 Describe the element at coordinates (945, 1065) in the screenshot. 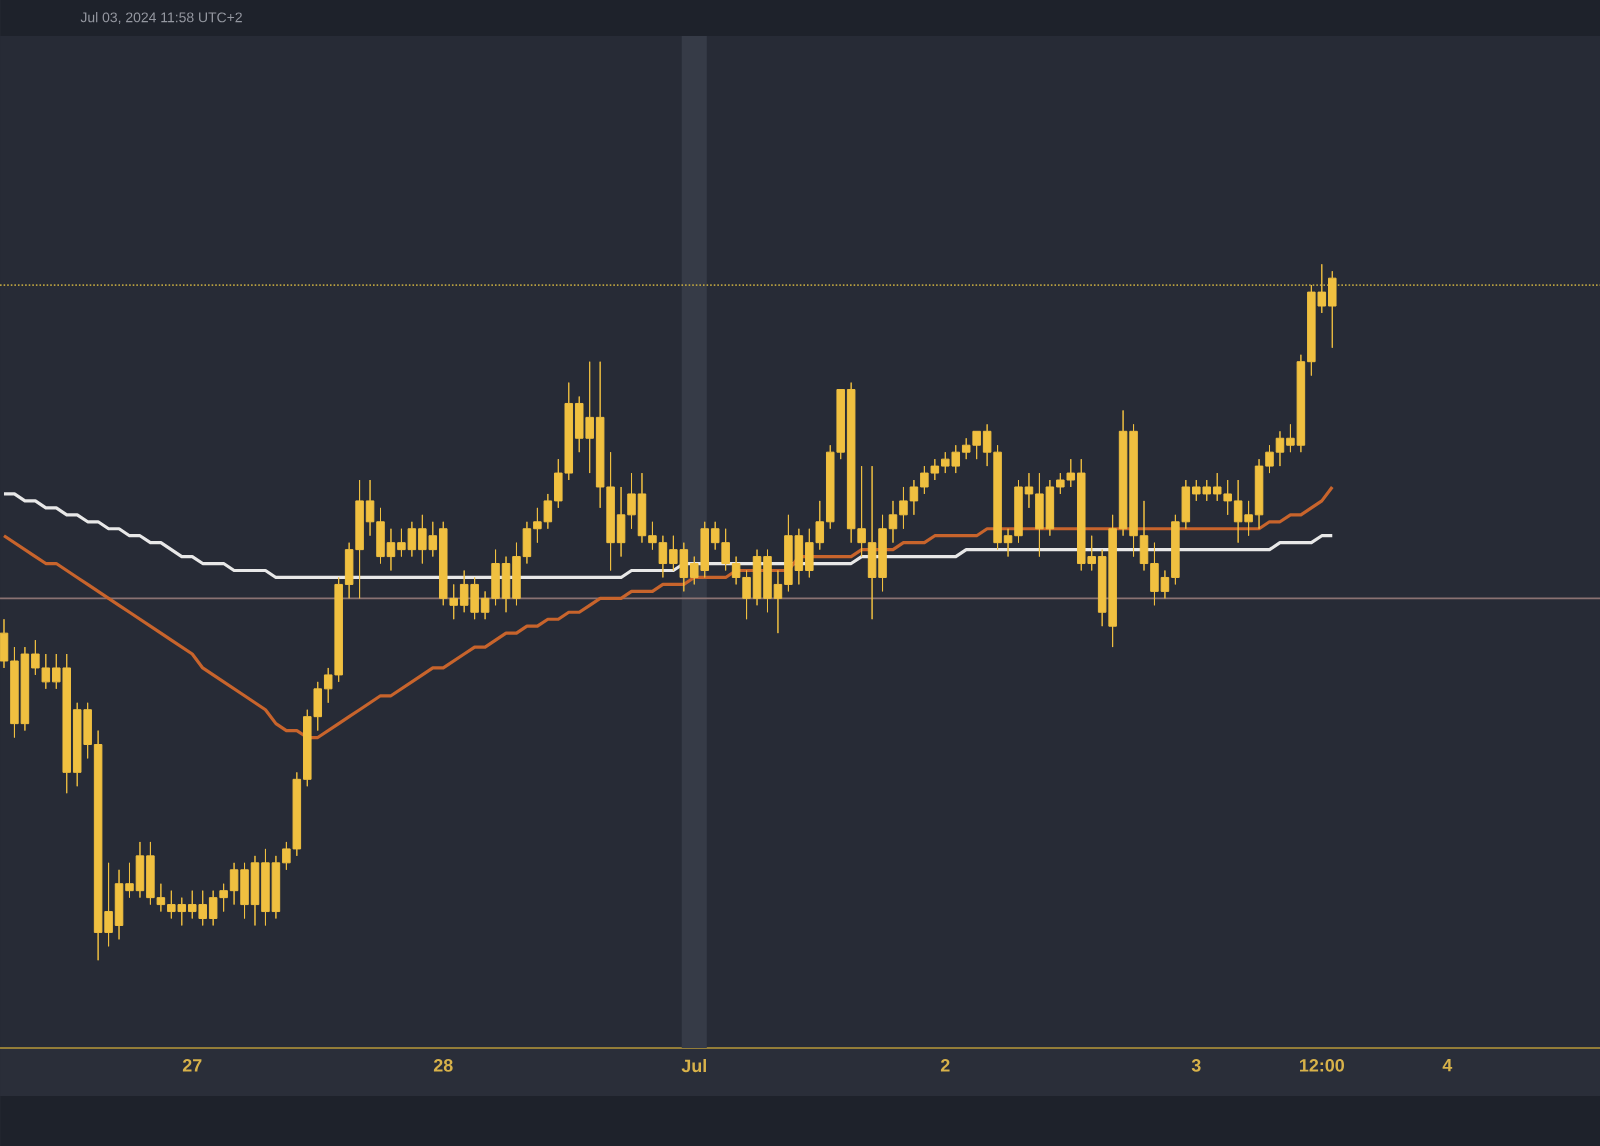

I see `x-tick-label: 2` at that location.